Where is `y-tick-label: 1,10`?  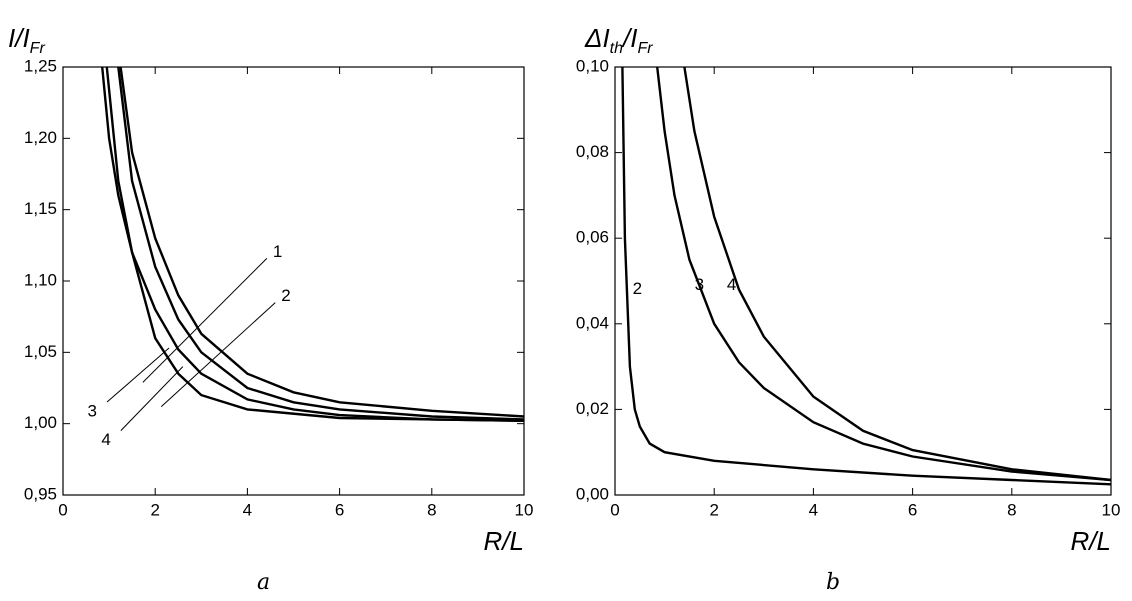 y-tick-label: 1,10 is located at coordinates (40, 279).